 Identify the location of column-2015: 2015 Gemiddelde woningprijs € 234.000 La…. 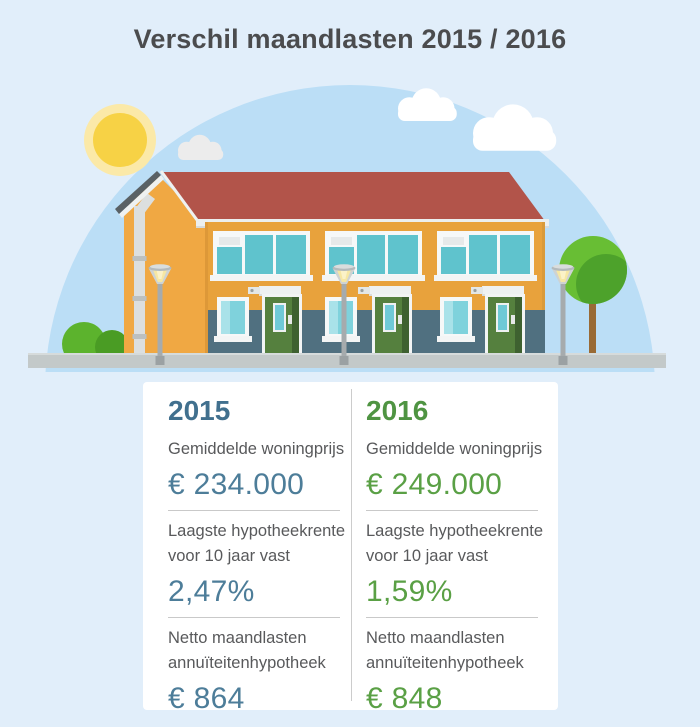
(247, 548).